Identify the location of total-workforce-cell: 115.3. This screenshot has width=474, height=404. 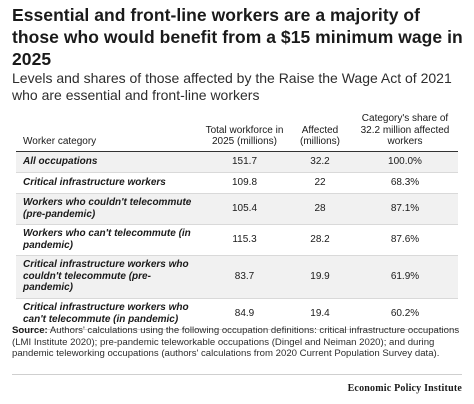
(244, 240).